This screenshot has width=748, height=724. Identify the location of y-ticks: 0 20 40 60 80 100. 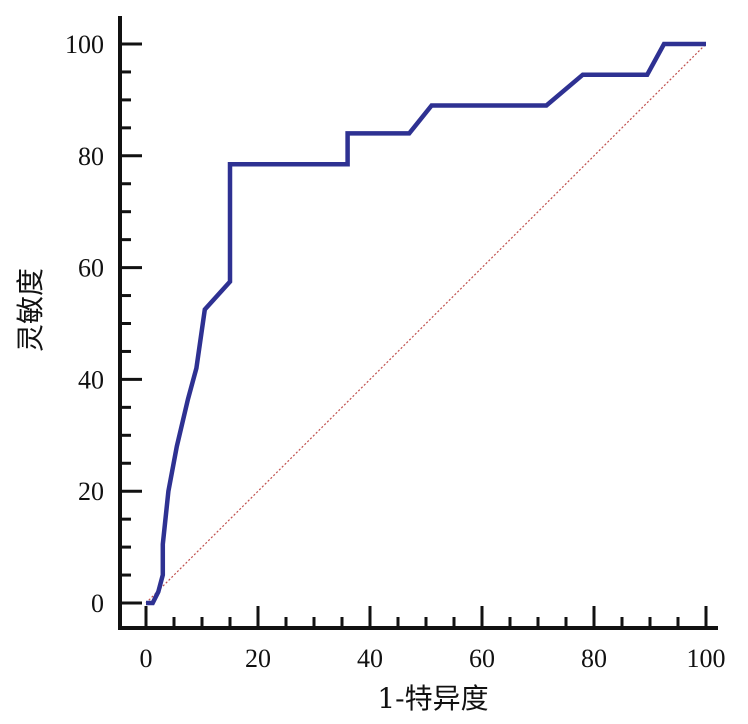
(84, 324).